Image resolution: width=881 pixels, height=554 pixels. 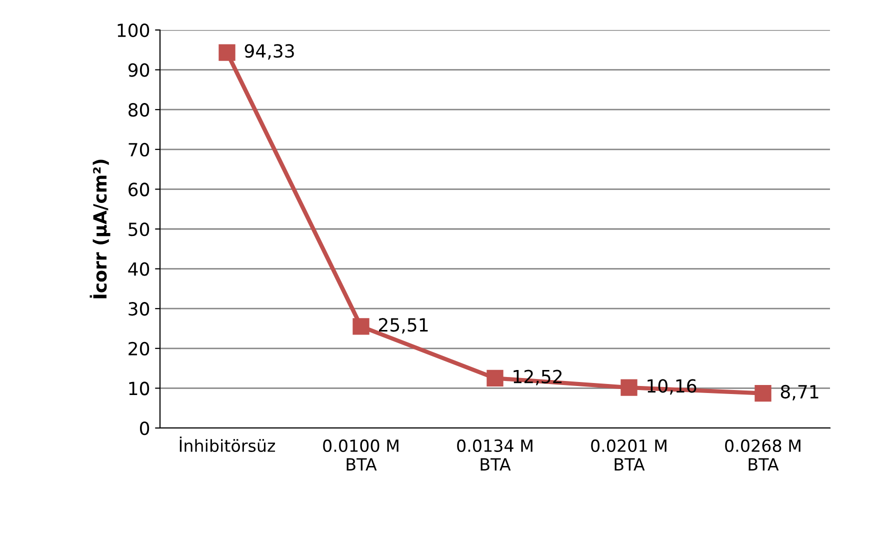 What do you see at coordinates (145, 428) in the screenshot?
I see `y-tick-label: 0` at bounding box center [145, 428].